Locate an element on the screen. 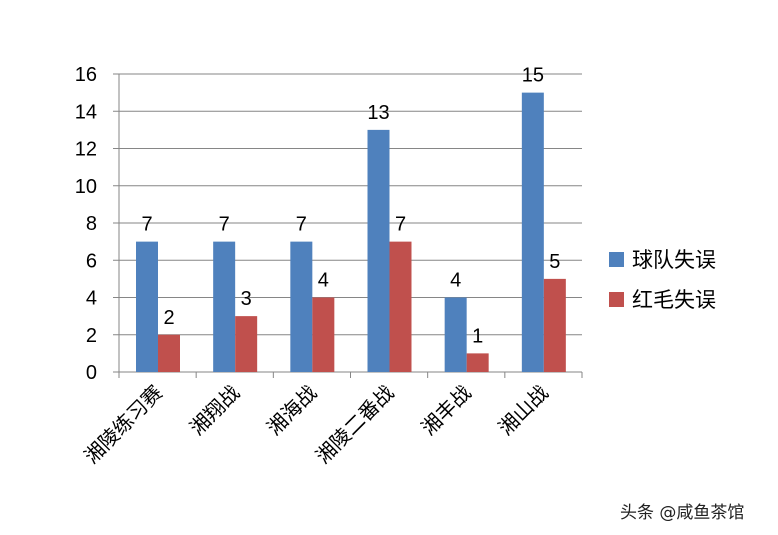 The width and height of the screenshot is (778, 535). x-category-label: 湘陵练习赛 is located at coordinates (123, 425).